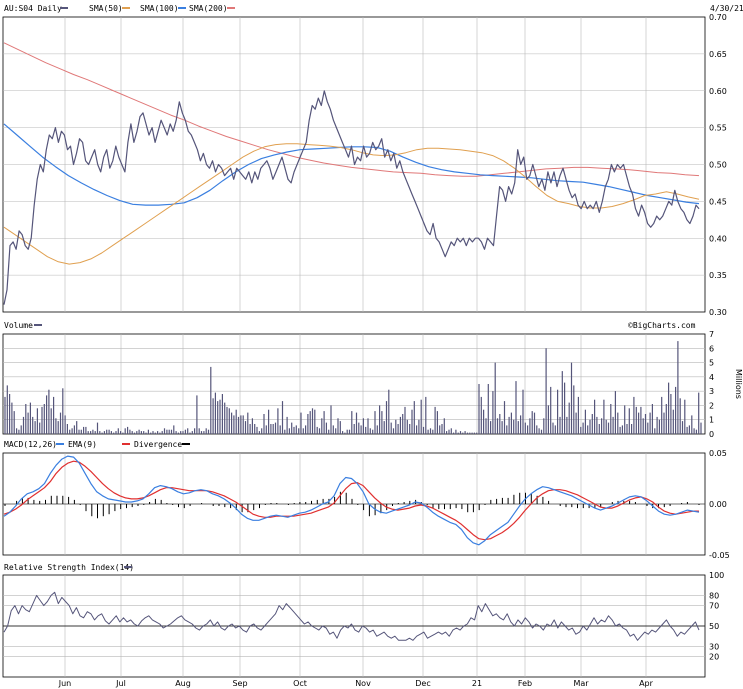  What do you see at coordinates (183, 683) in the screenshot?
I see `x-tick-label: Aug` at bounding box center [183, 683].